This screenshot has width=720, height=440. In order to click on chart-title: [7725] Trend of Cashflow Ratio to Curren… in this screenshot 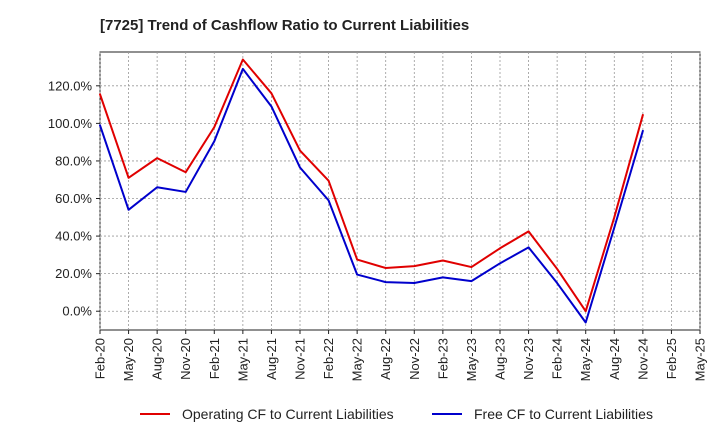, I will do `click(284, 25)`.